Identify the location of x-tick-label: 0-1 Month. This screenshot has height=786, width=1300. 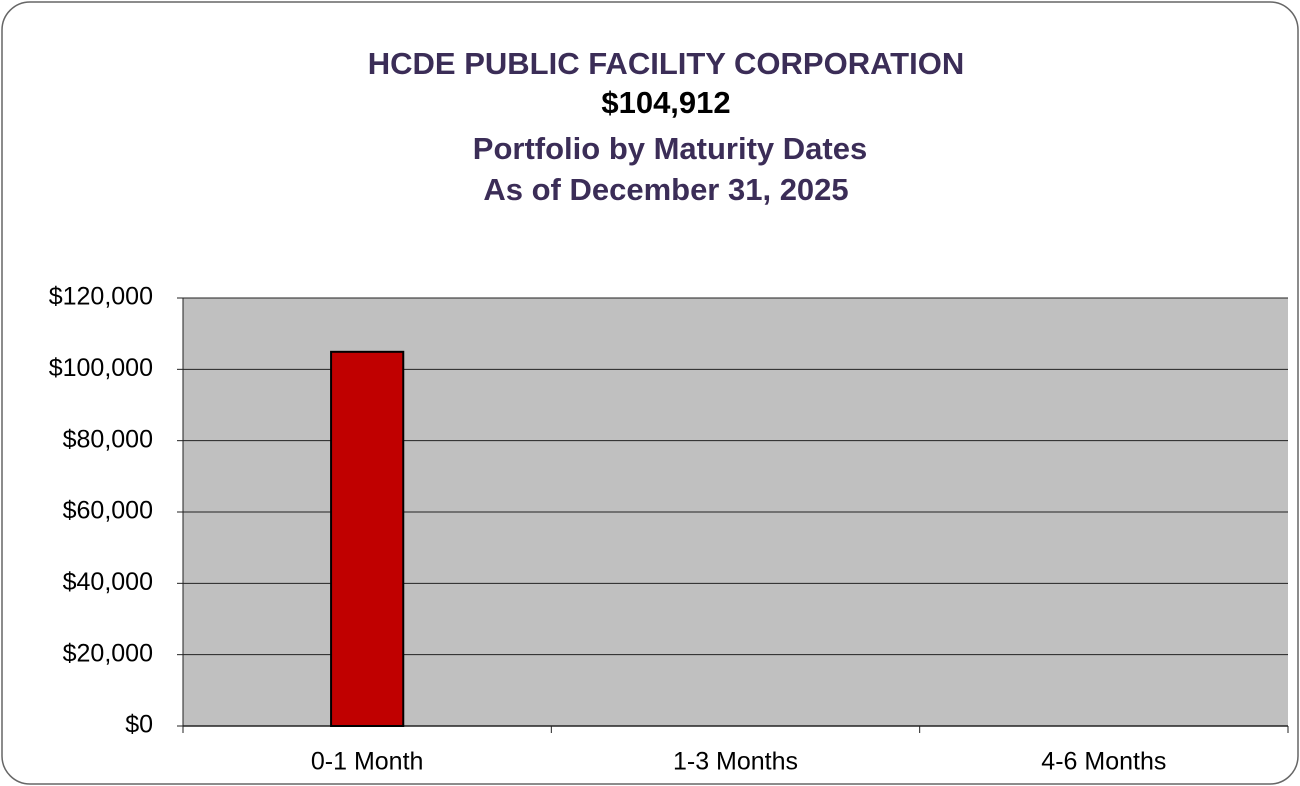
(367, 762).